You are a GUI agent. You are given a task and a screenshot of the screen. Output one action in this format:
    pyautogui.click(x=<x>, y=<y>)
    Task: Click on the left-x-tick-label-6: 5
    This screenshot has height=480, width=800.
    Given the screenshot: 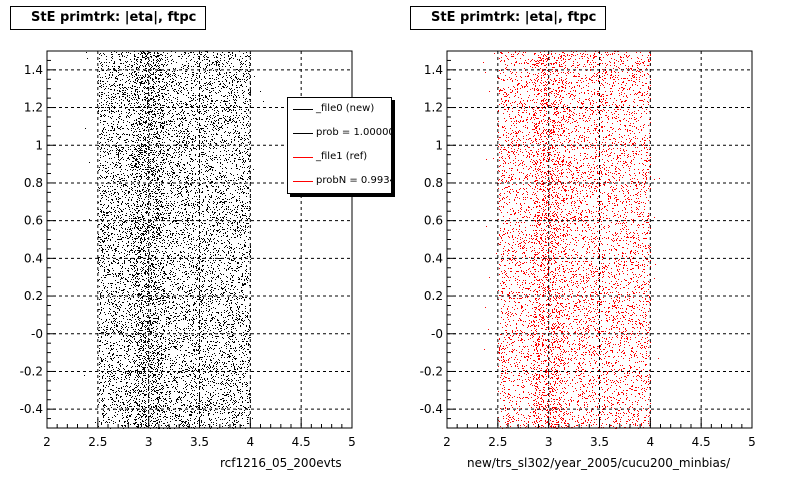 What is the action you would take?
    pyautogui.click(x=352, y=442)
    